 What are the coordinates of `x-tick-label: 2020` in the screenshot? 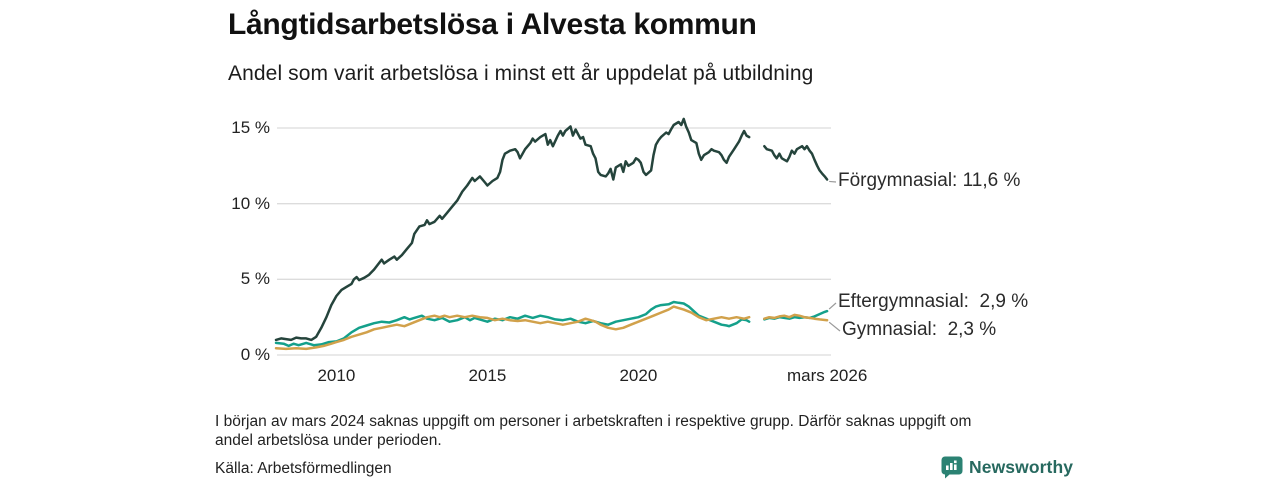 It's located at (638, 375).